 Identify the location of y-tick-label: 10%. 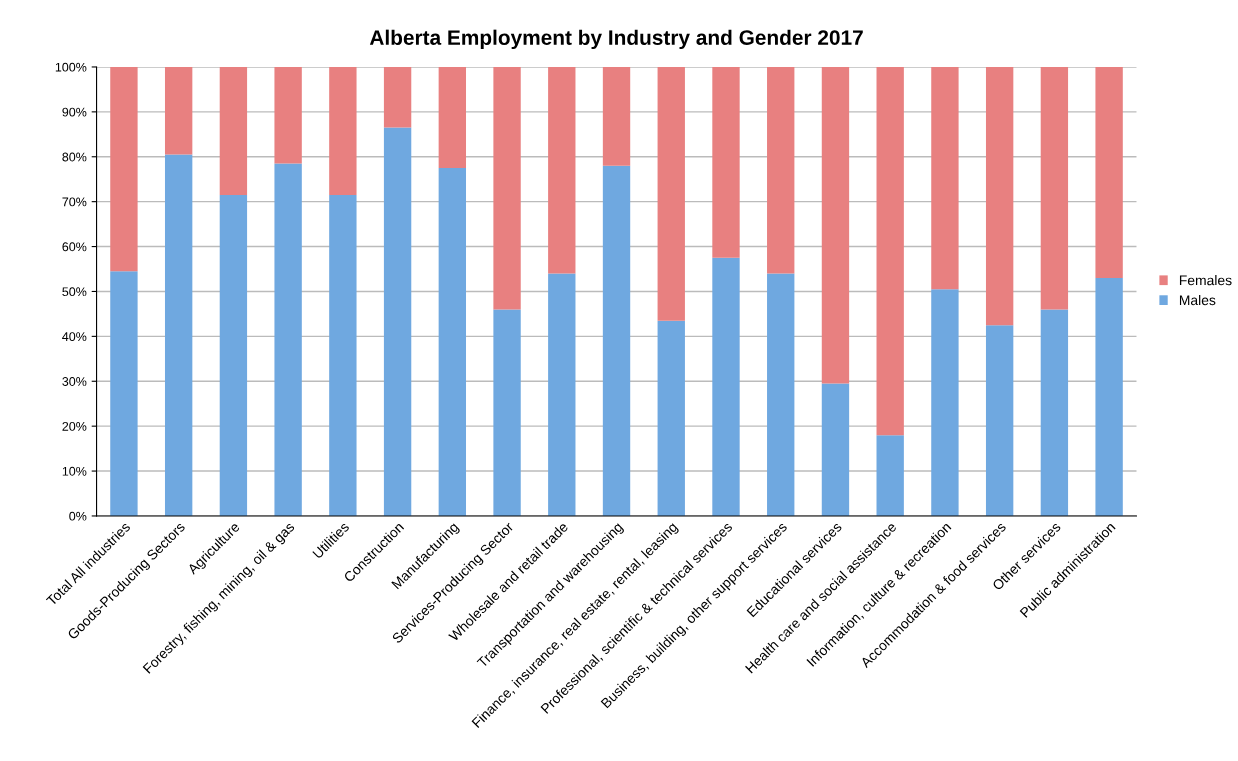
(74, 471).